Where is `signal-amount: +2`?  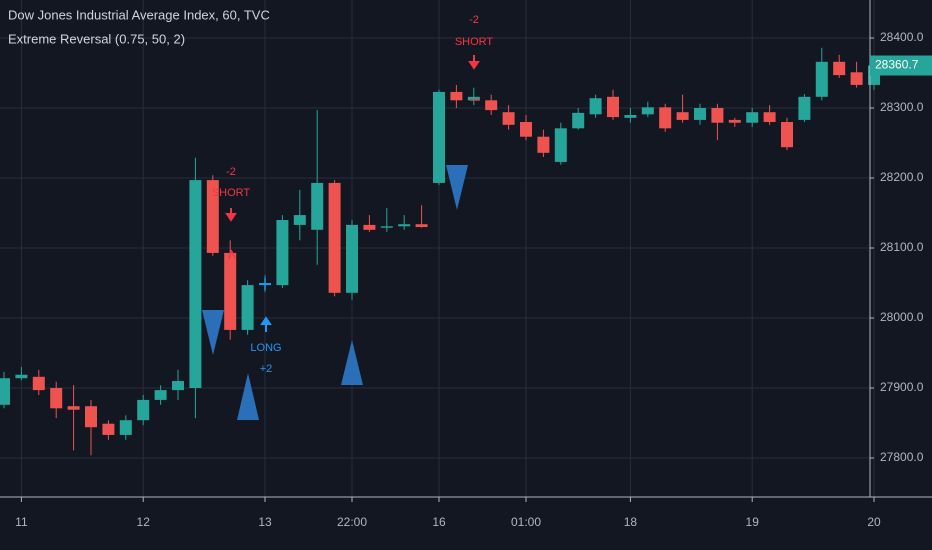 signal-amount: +2 is located at coordinates (266, 369).